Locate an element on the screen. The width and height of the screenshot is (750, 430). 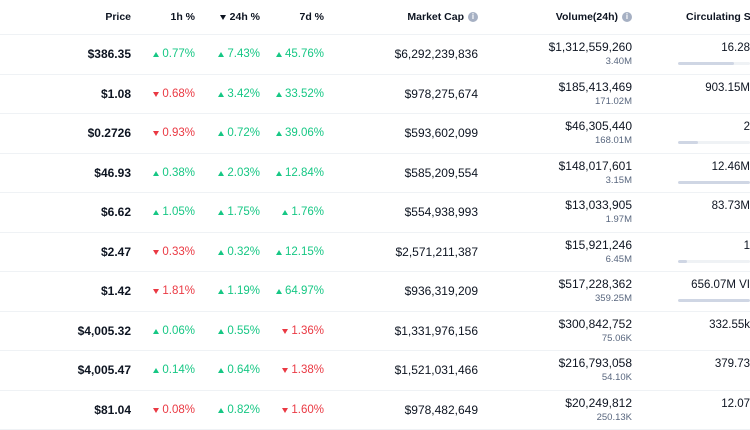
price-value: $81.04 is located at coordinates (112, 409).